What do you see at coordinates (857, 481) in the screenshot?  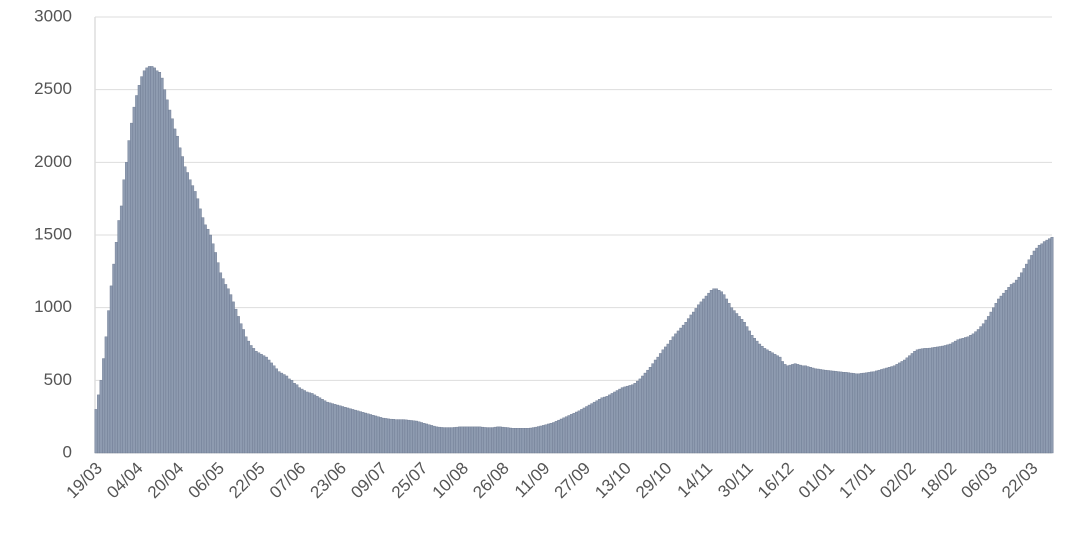 I see `x-tick-label: 17/01` at bounding box center [857, 481].